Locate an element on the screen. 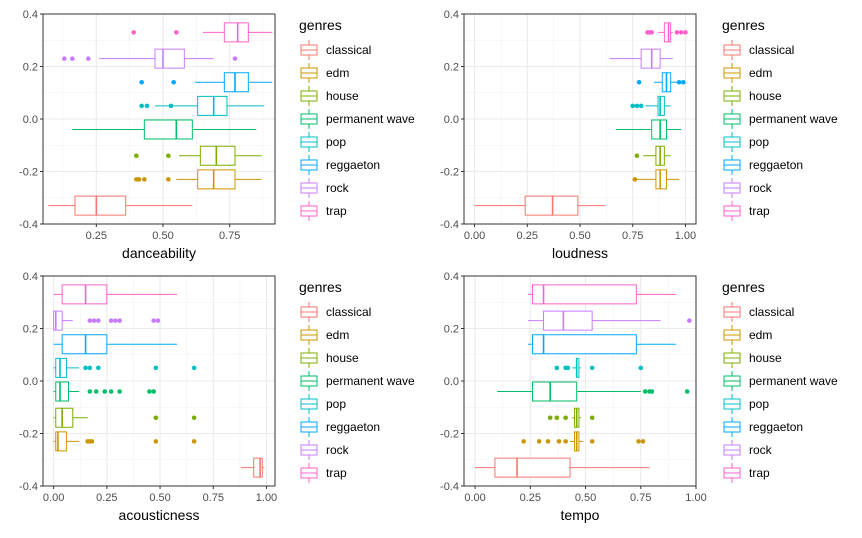 The width and height of the screenshot is (862, 538). y-tick-label: 0.4 is located at coordinates (30, 277).